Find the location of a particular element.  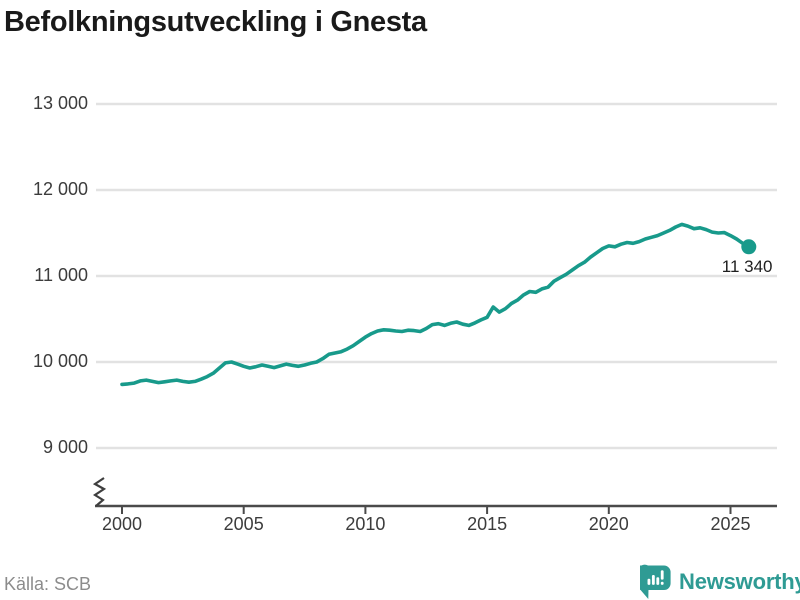

y-axis-label: 12 000 is located at coordinates (60, 189).